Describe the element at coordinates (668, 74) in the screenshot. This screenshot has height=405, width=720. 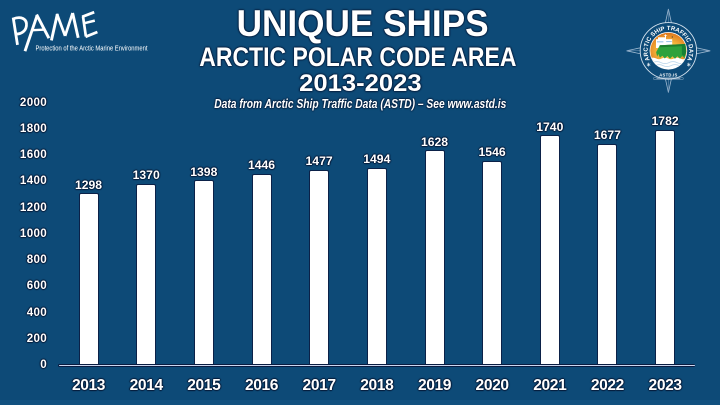
I see `svg-text: ASTD.IS` at that location.